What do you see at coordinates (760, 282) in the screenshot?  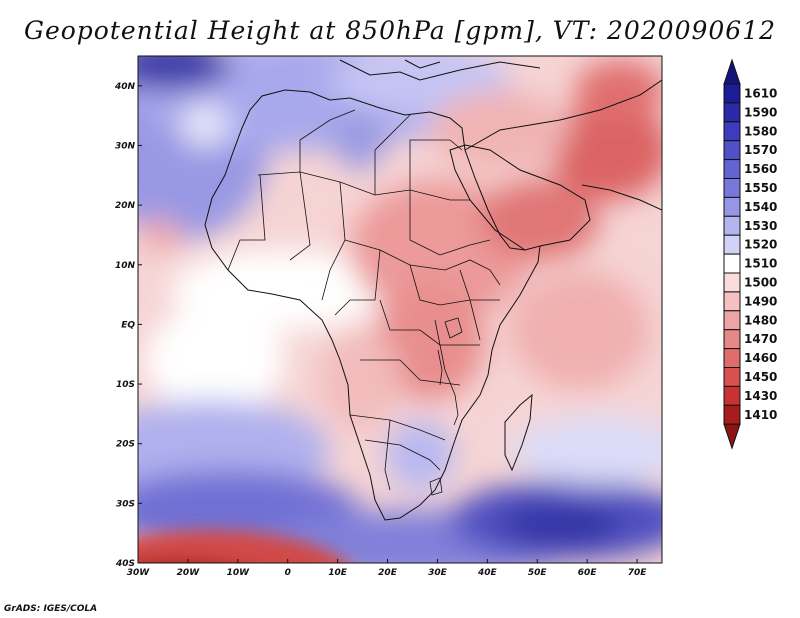 I see `colorbar-label: 1500` at bounding box center [760, 282].